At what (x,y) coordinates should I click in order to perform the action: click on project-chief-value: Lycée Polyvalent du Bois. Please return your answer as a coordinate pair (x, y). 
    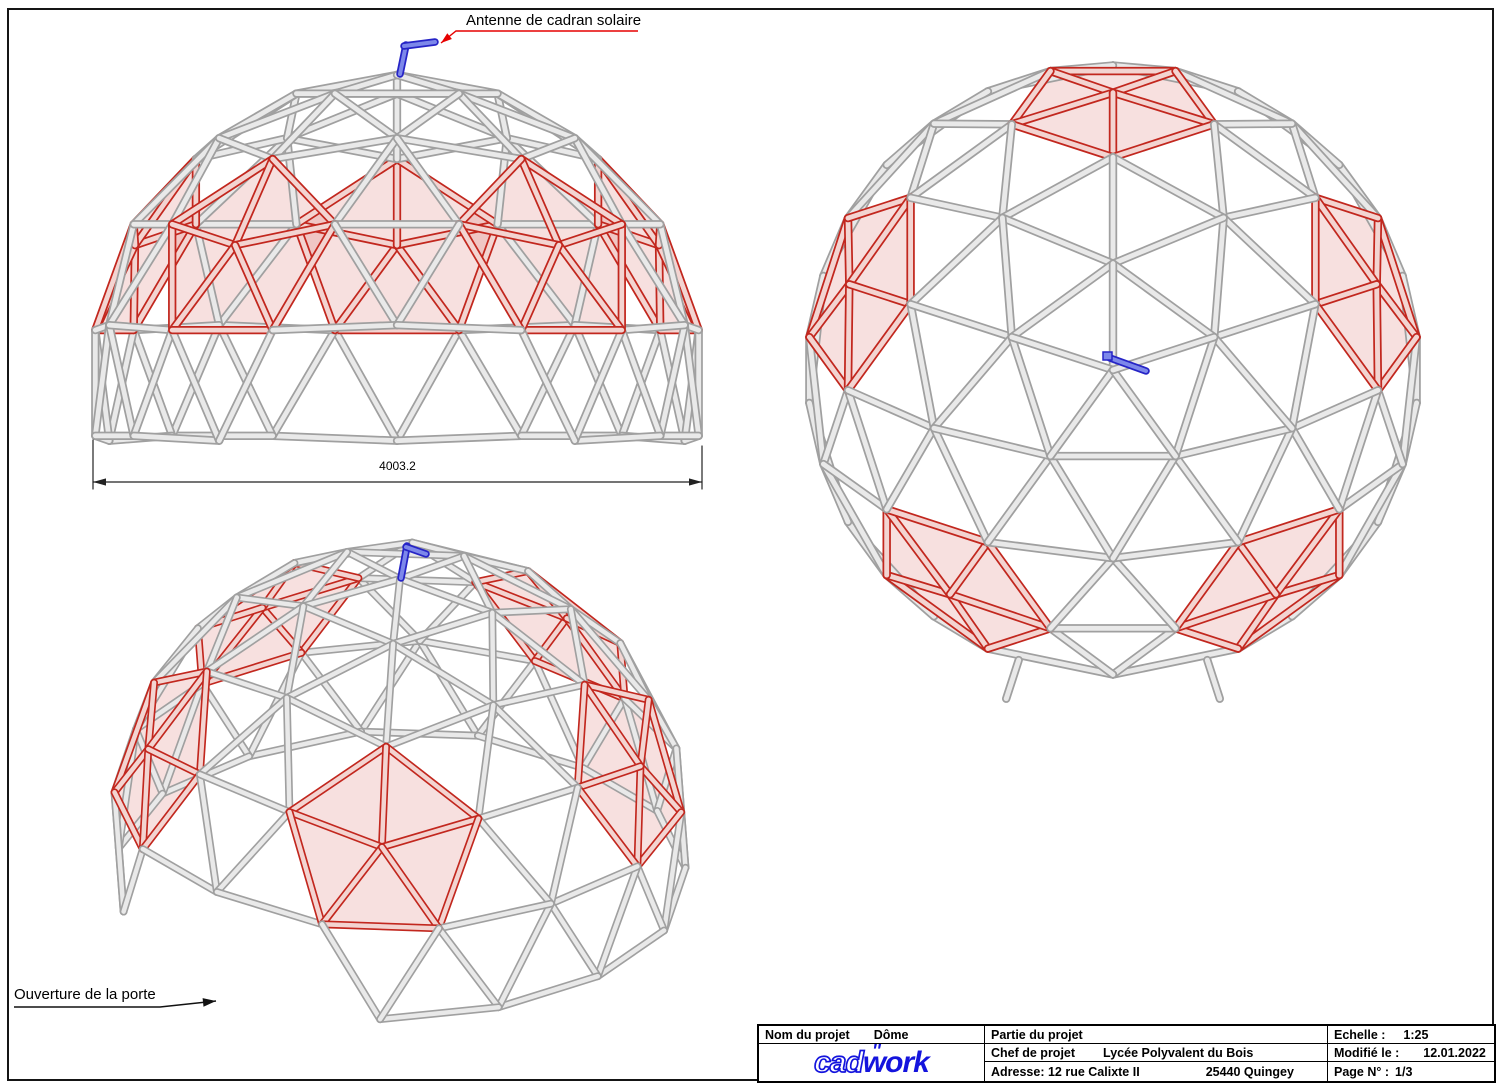
    Looking at the image, I should click on (1178, 1052).